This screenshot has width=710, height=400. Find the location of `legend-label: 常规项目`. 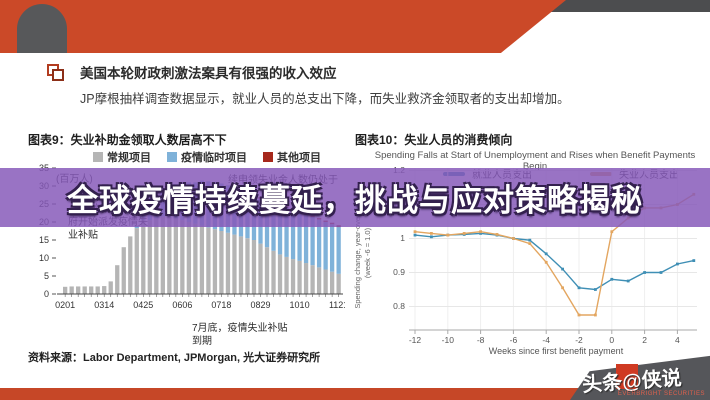

legend-label: 常规项目 is located at coordinates (129, 158).